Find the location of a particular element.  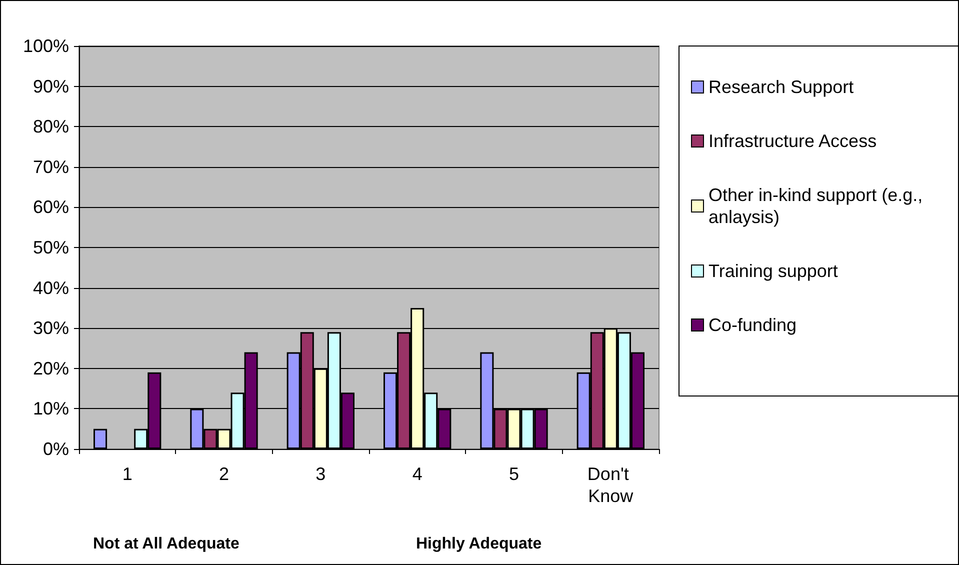

y-tick-label: 100% is located at coordinates (45, 46).